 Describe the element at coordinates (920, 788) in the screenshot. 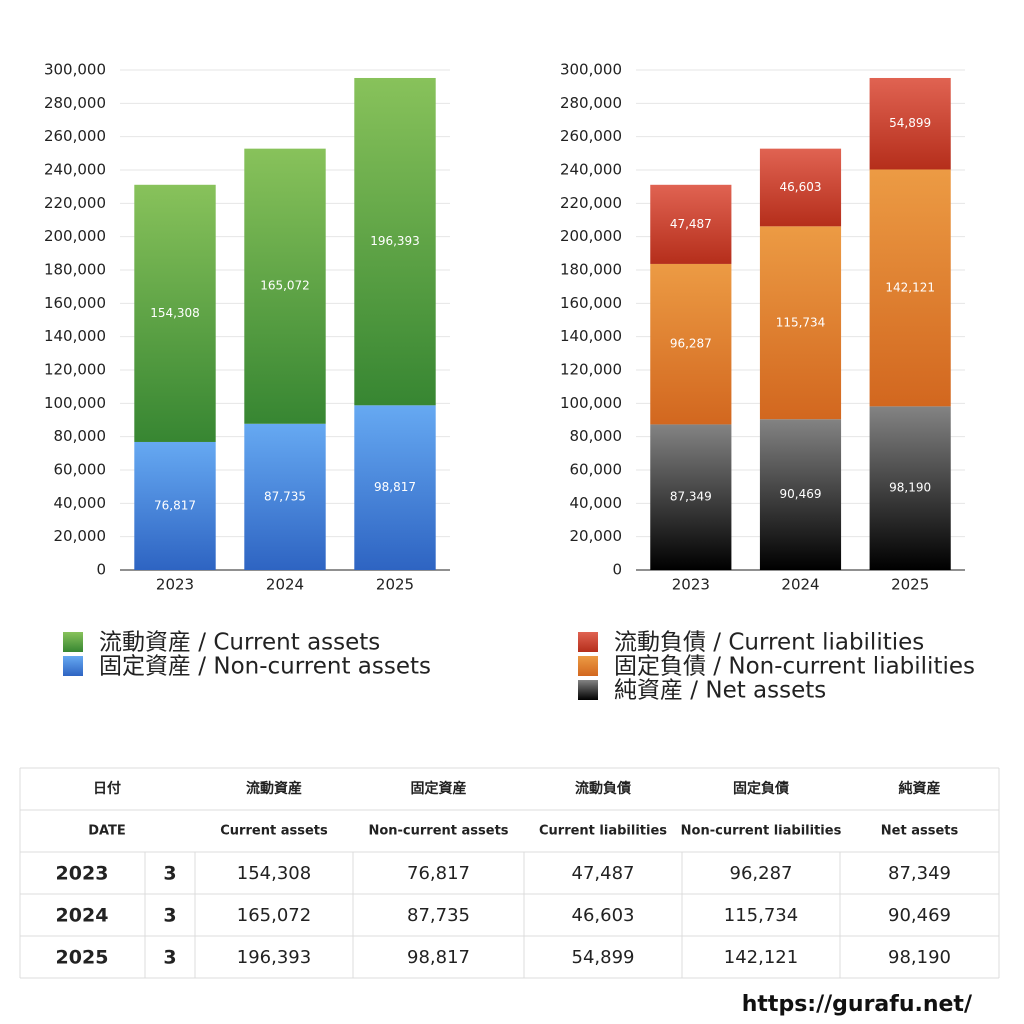

I see `table-header: 純資産` at that location.